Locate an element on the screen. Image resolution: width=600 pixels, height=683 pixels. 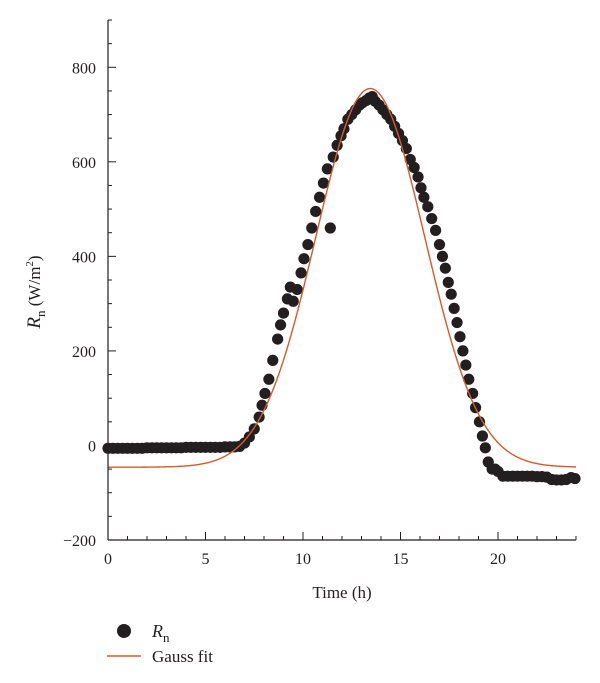
y-axis-symbol: R is located at coordinates (34, 323).